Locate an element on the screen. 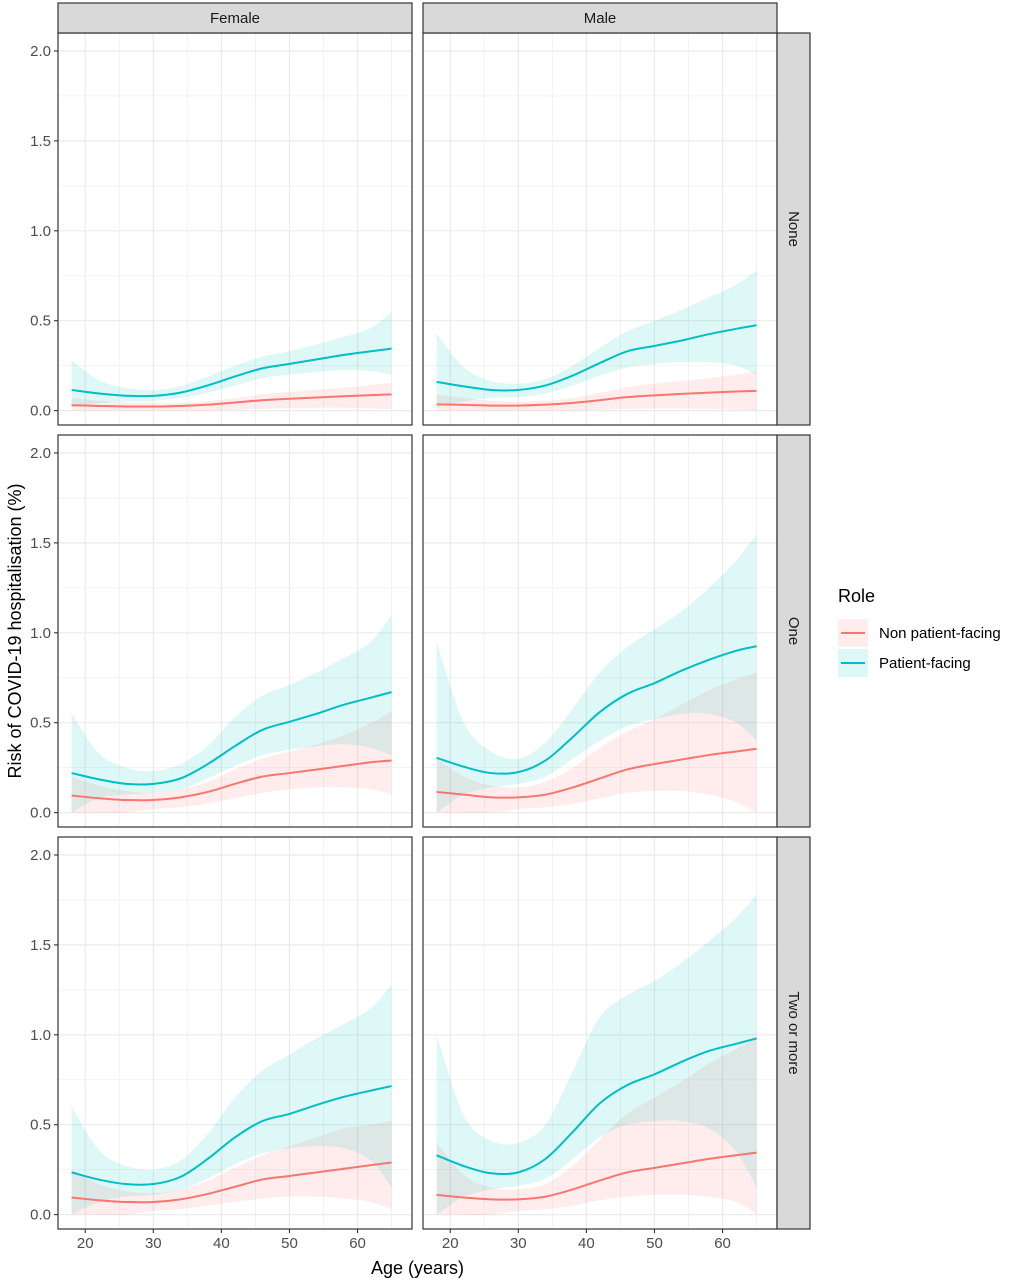  x-axis-title: Age (years) is located at coordinates (417, 1268).